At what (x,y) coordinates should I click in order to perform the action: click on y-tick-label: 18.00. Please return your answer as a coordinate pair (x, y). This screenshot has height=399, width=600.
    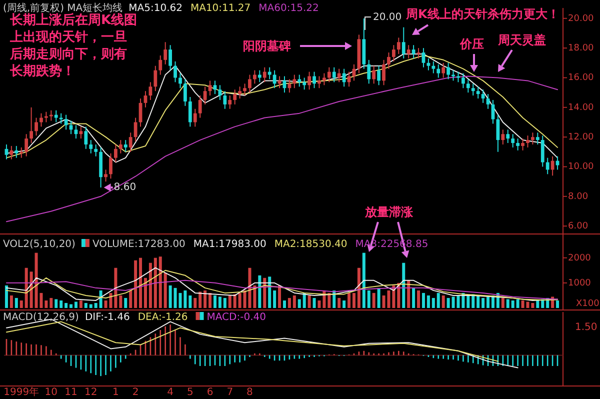
    Looking at the image, I should click on (581, 49).